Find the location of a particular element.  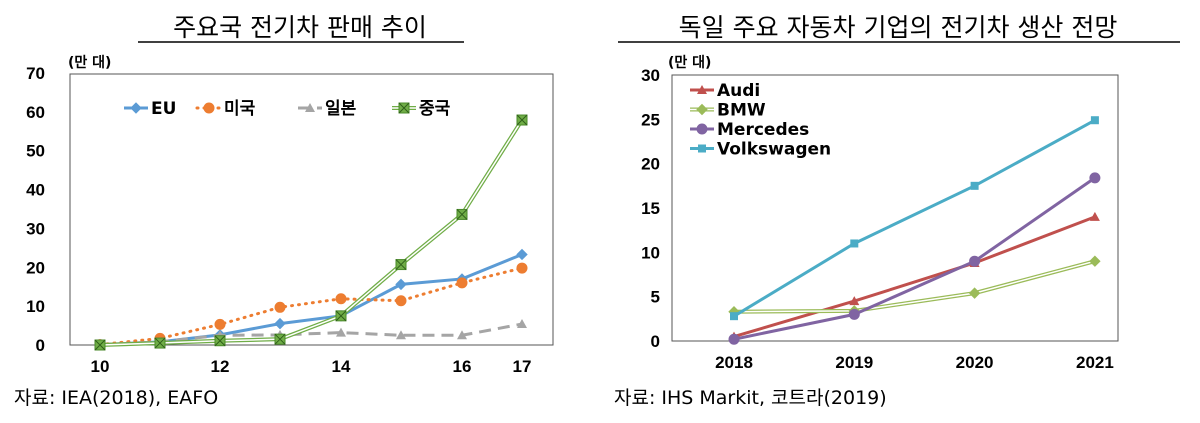

x-tick-label: 2020 is located at coordinates (975, 362).